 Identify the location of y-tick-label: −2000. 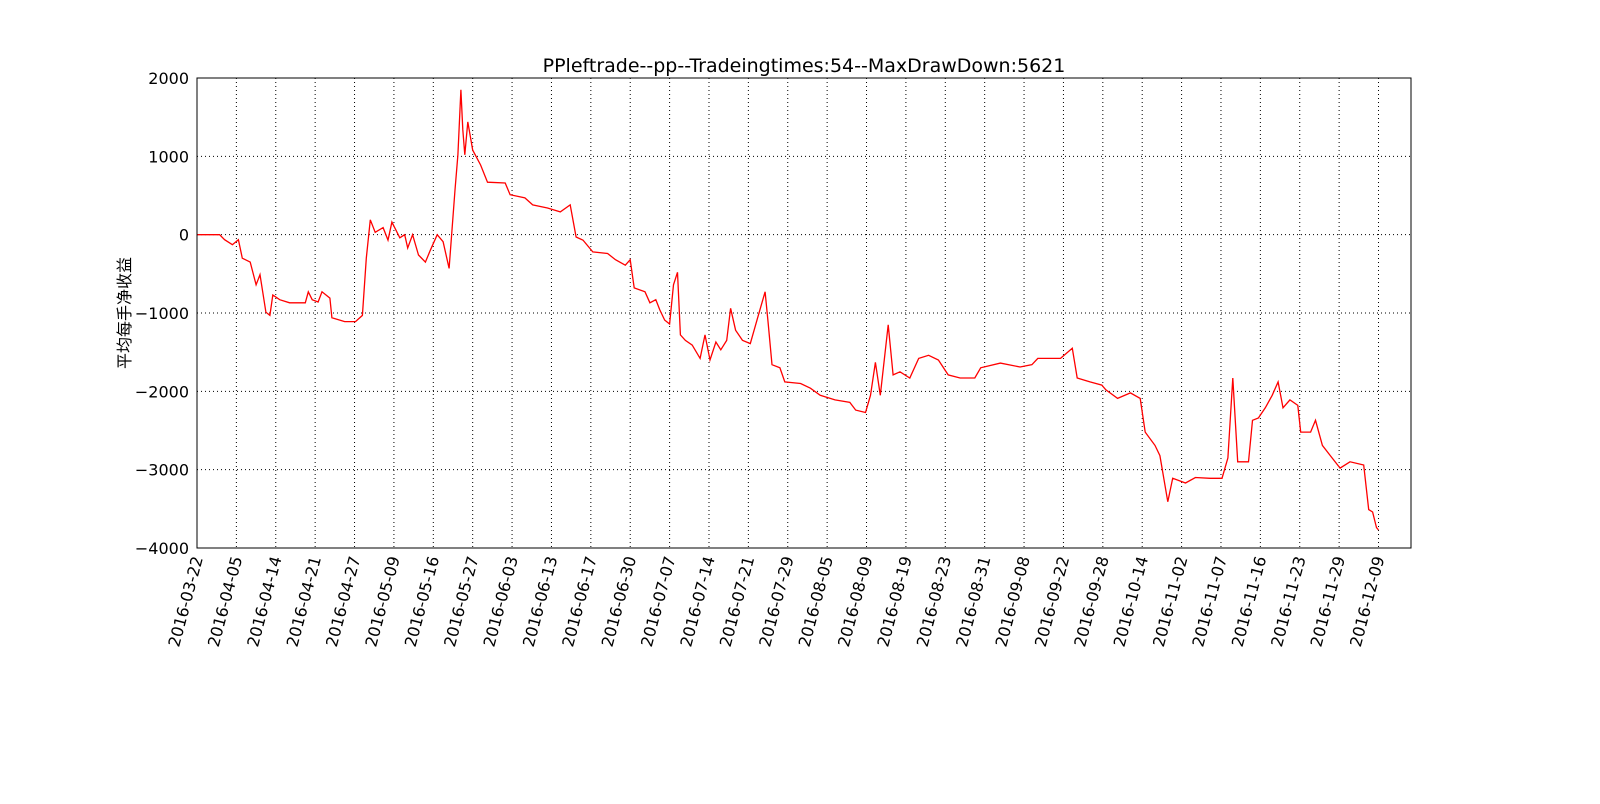
(162, 391).